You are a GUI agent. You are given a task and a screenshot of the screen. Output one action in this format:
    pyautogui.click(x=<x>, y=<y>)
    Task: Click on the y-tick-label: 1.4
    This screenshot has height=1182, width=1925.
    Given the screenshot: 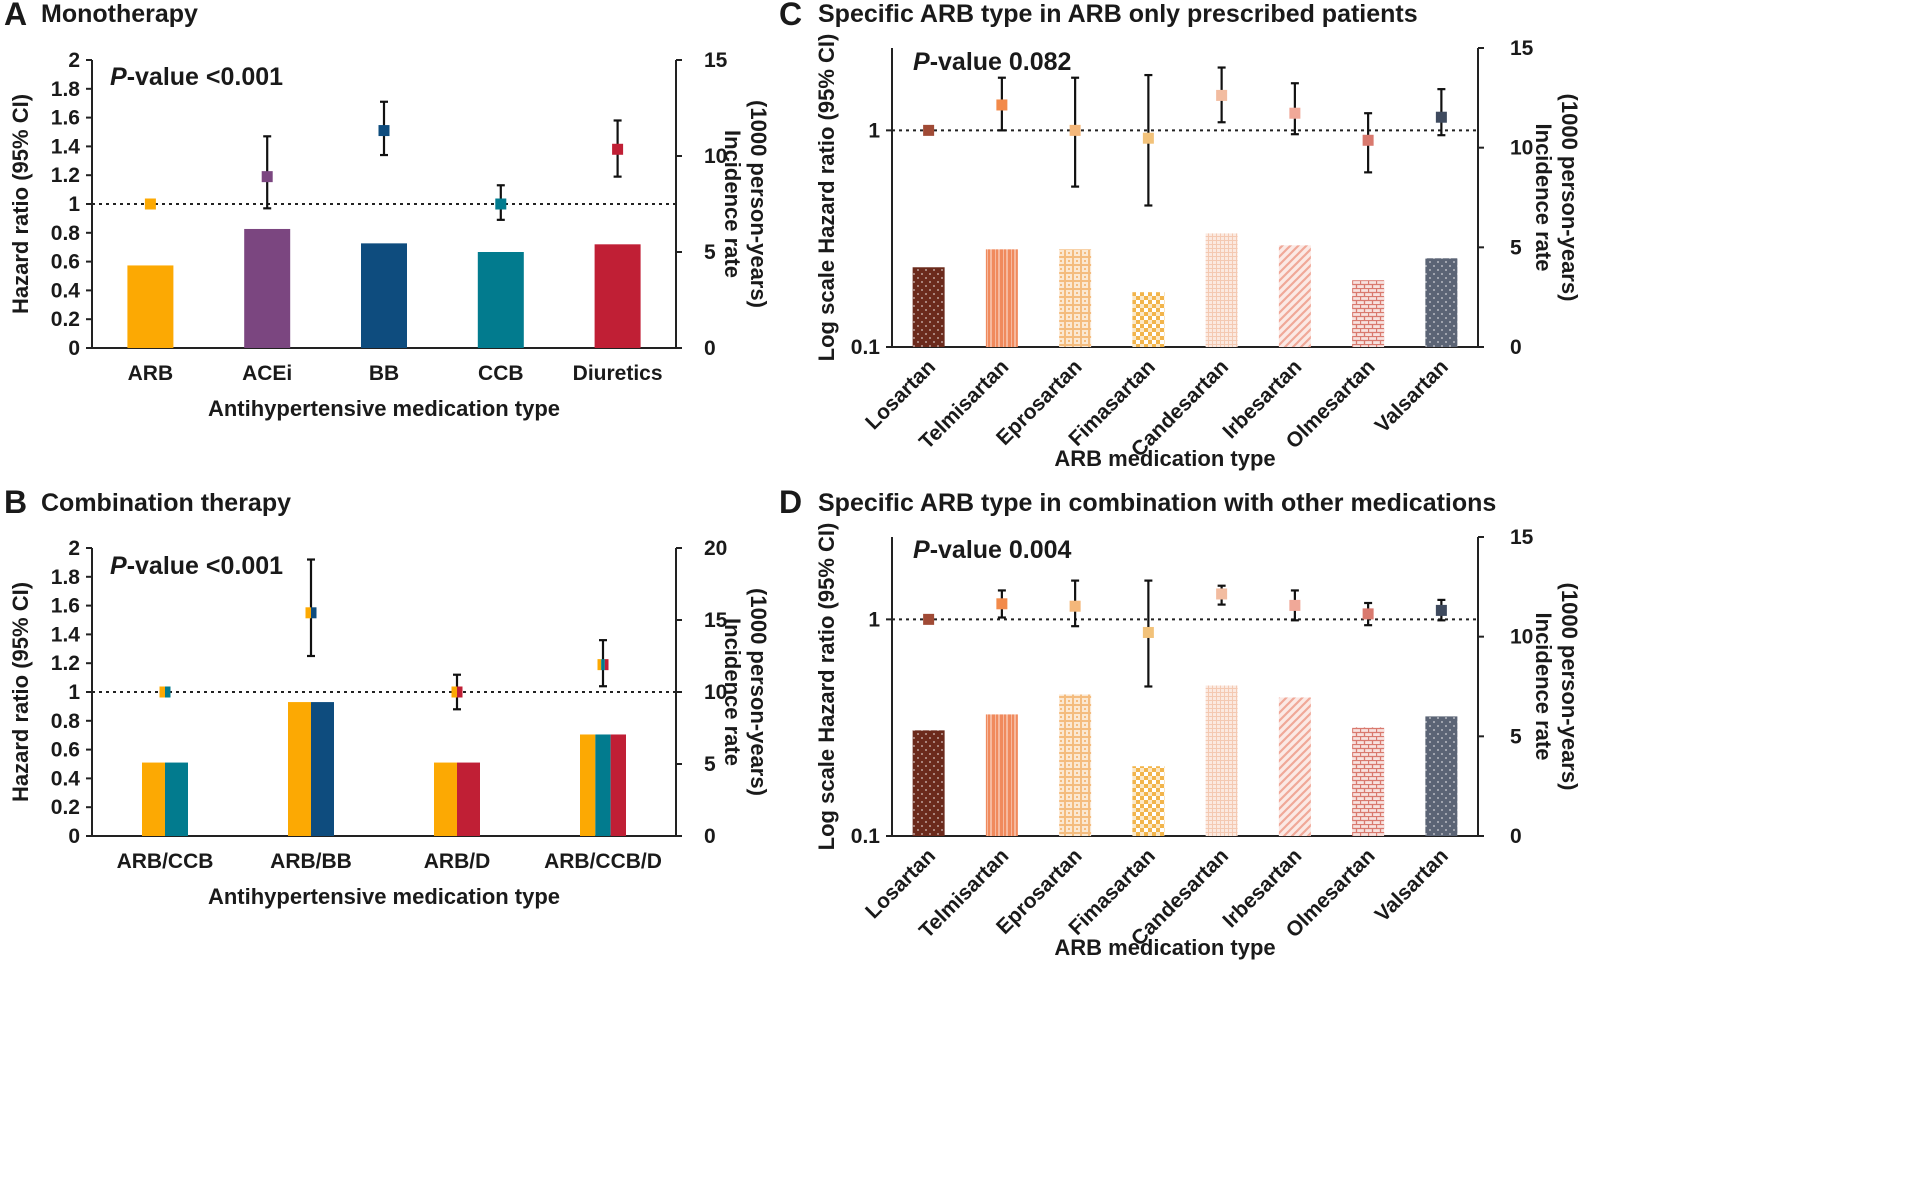 What is the action you would take?
    pyautogui.click(x=66, y=146)
    